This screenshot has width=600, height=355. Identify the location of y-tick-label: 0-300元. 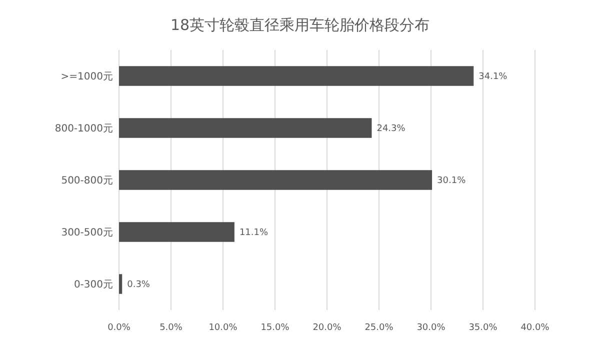
(93, 285).